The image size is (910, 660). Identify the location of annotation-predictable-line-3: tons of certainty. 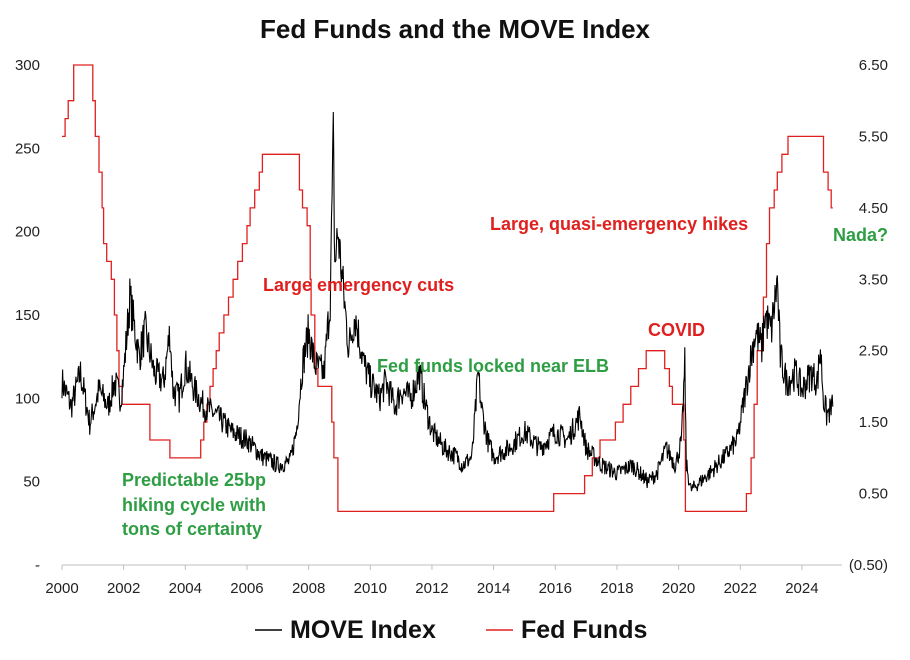
(192, 529).